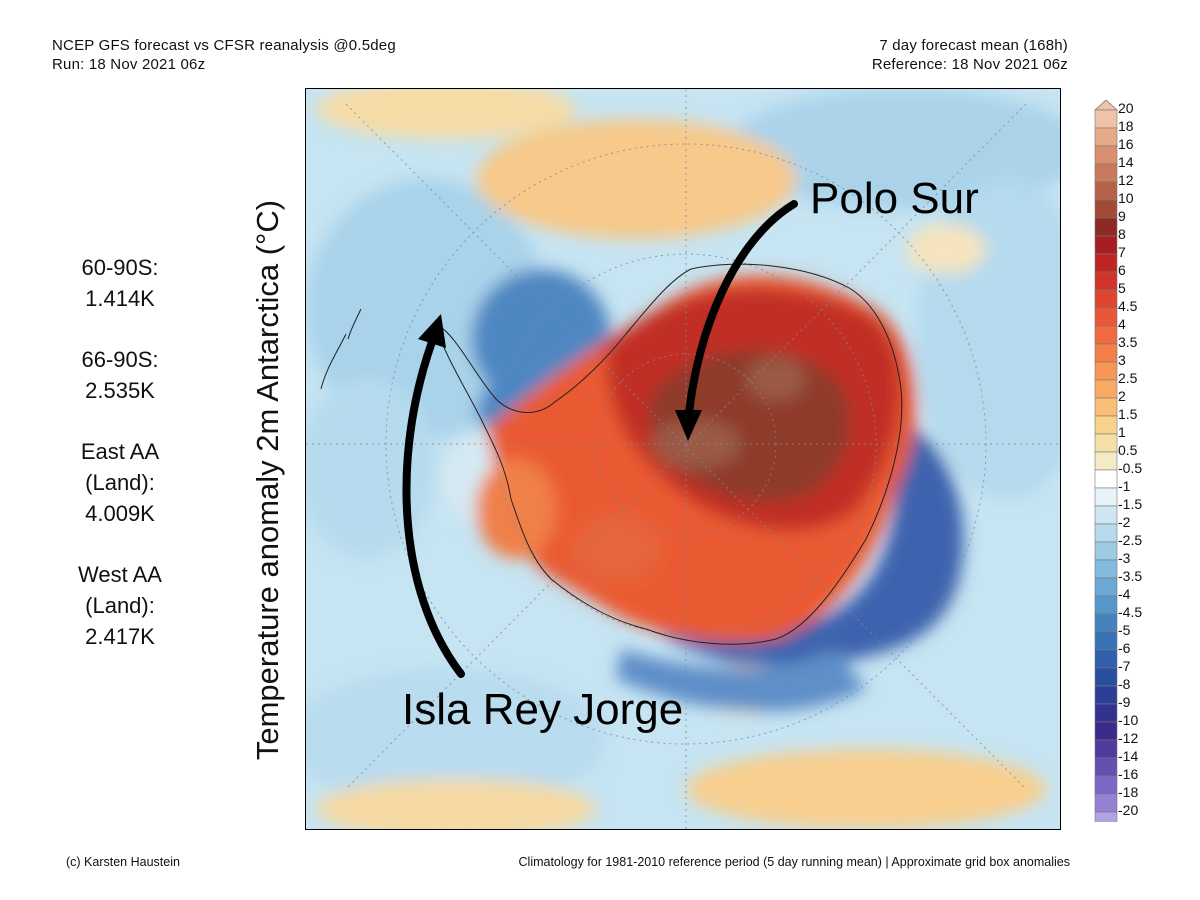 The image size is (1200, 900). I want to click on stat-label: 60-90S:, so click(120, 267).